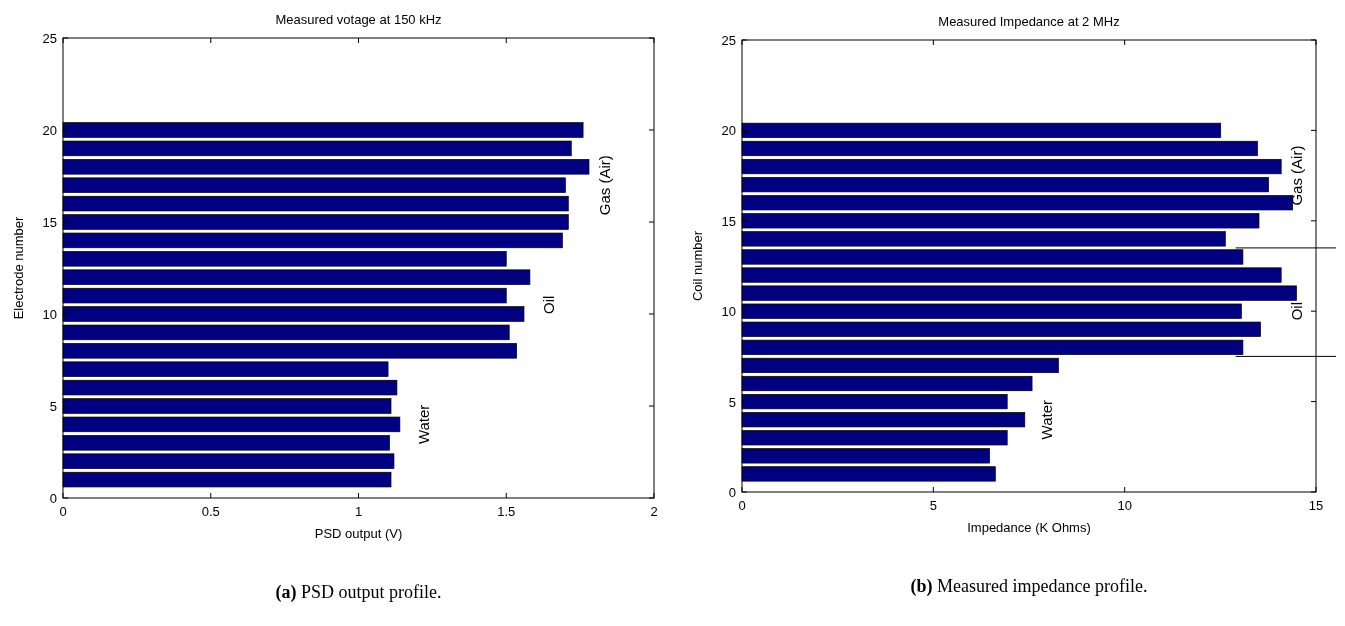 Image resolution: width=1345 pixels, height=626 pixels. What do you see at coordinates (1029, 586) in the screenshot?
I see `text: (b) Measured impedance profile.` at bounding box center [1029, 586].